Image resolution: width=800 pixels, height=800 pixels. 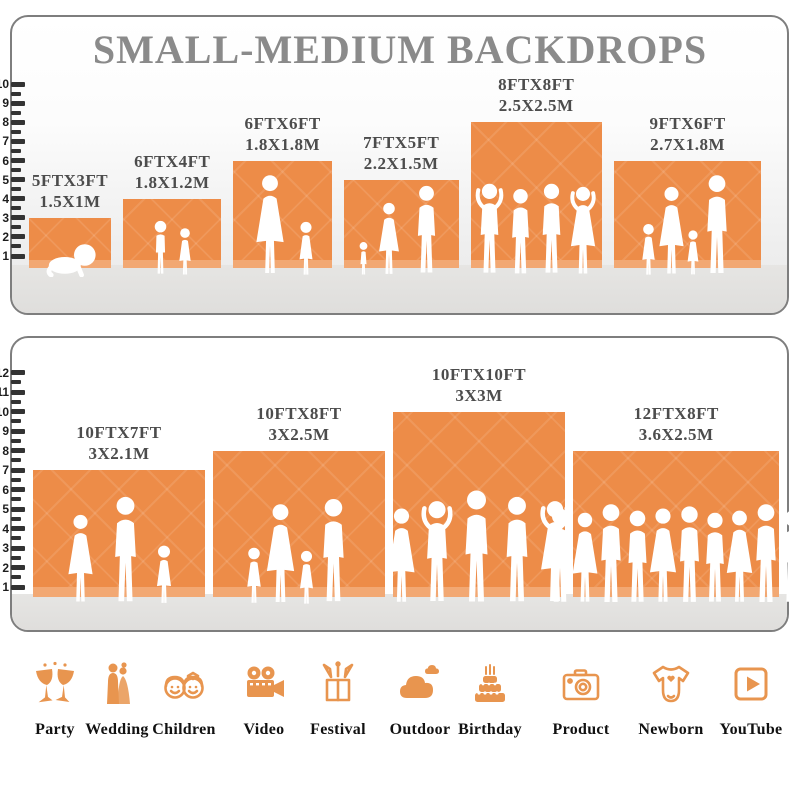 What do you see at coordinates (282, 123) in the screenshot?
I see `backdrop-size-ft: 6FTX6FT` at bounding box center [282, 123].